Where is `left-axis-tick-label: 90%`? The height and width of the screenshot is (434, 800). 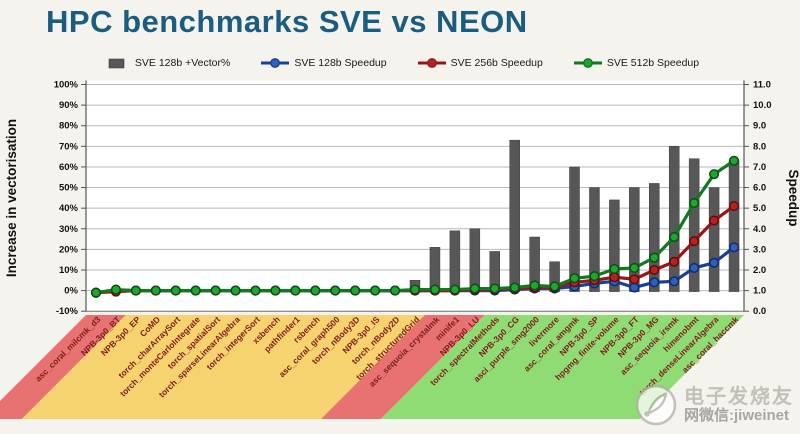 left-axis-tick-label: 90% is located at coordinates (69, 105).